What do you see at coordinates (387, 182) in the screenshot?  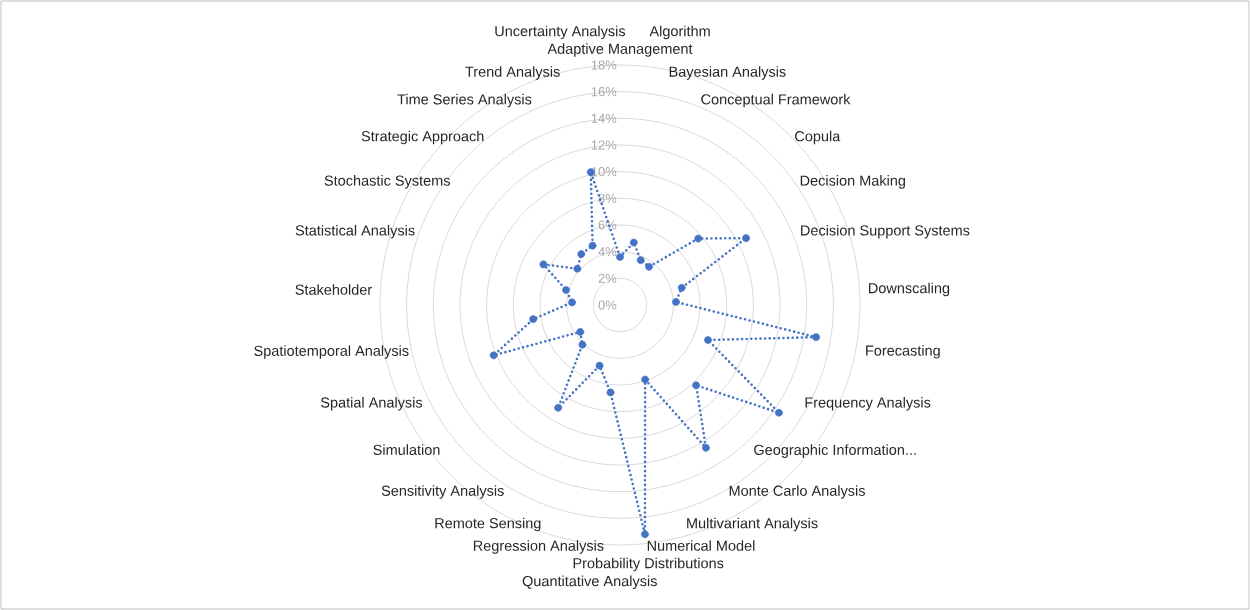 I see `spoke-label: Stochastic Systems` at bounding box center [387, 182].